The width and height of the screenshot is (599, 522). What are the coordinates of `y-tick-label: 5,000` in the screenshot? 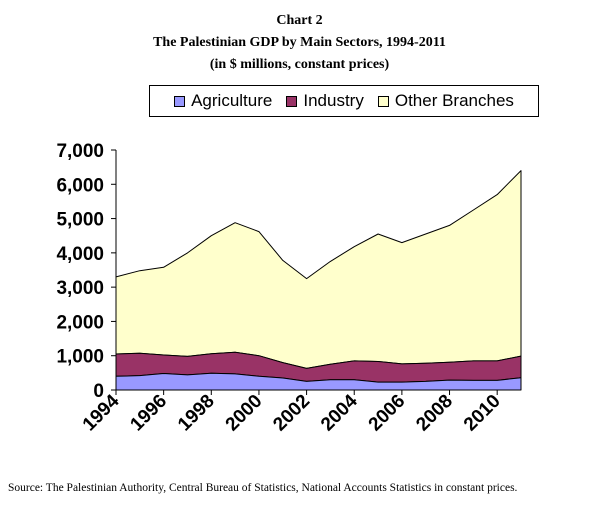 It's located at (80, 220).